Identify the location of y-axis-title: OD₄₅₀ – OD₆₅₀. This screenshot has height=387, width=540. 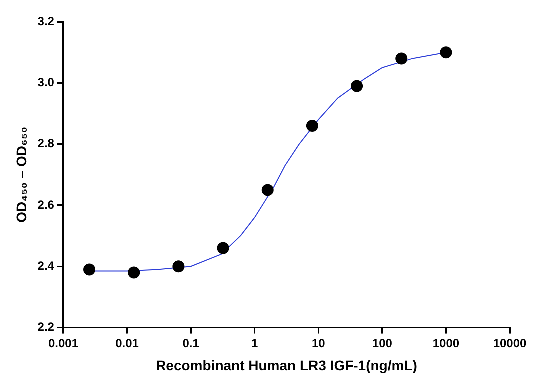
(21, 174).